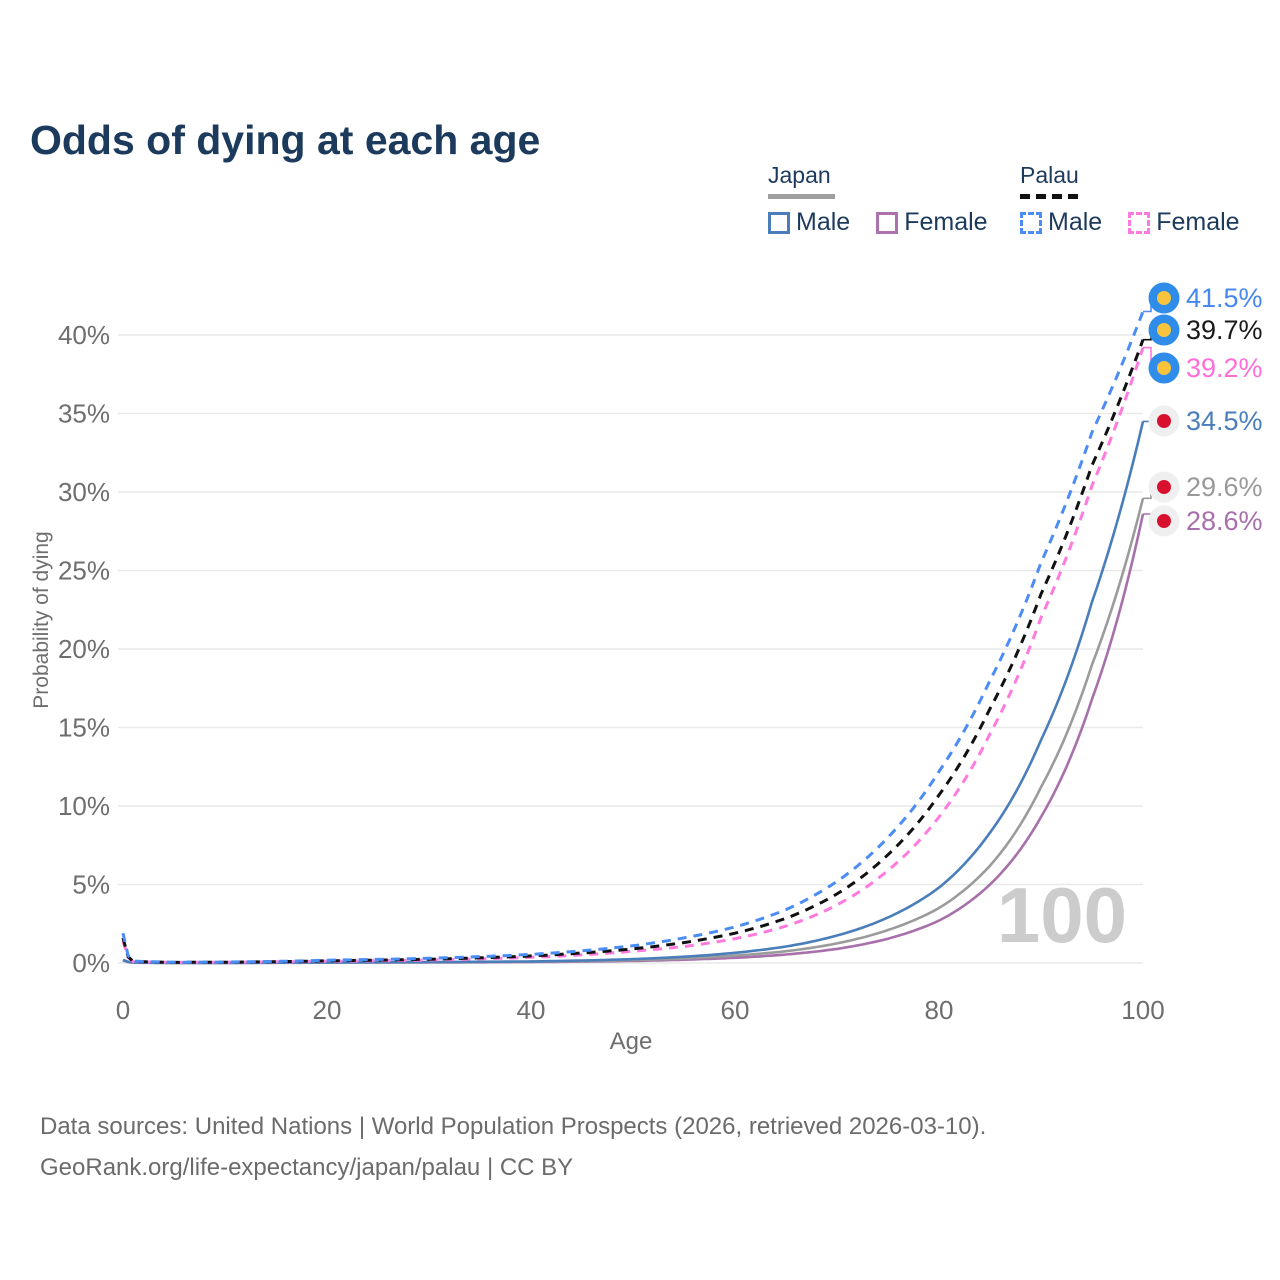  What do you see at coordinates (1052, 196) in the screenshot?
I see `palau-dashed-line-sample` at bounding box center [1052, 196].